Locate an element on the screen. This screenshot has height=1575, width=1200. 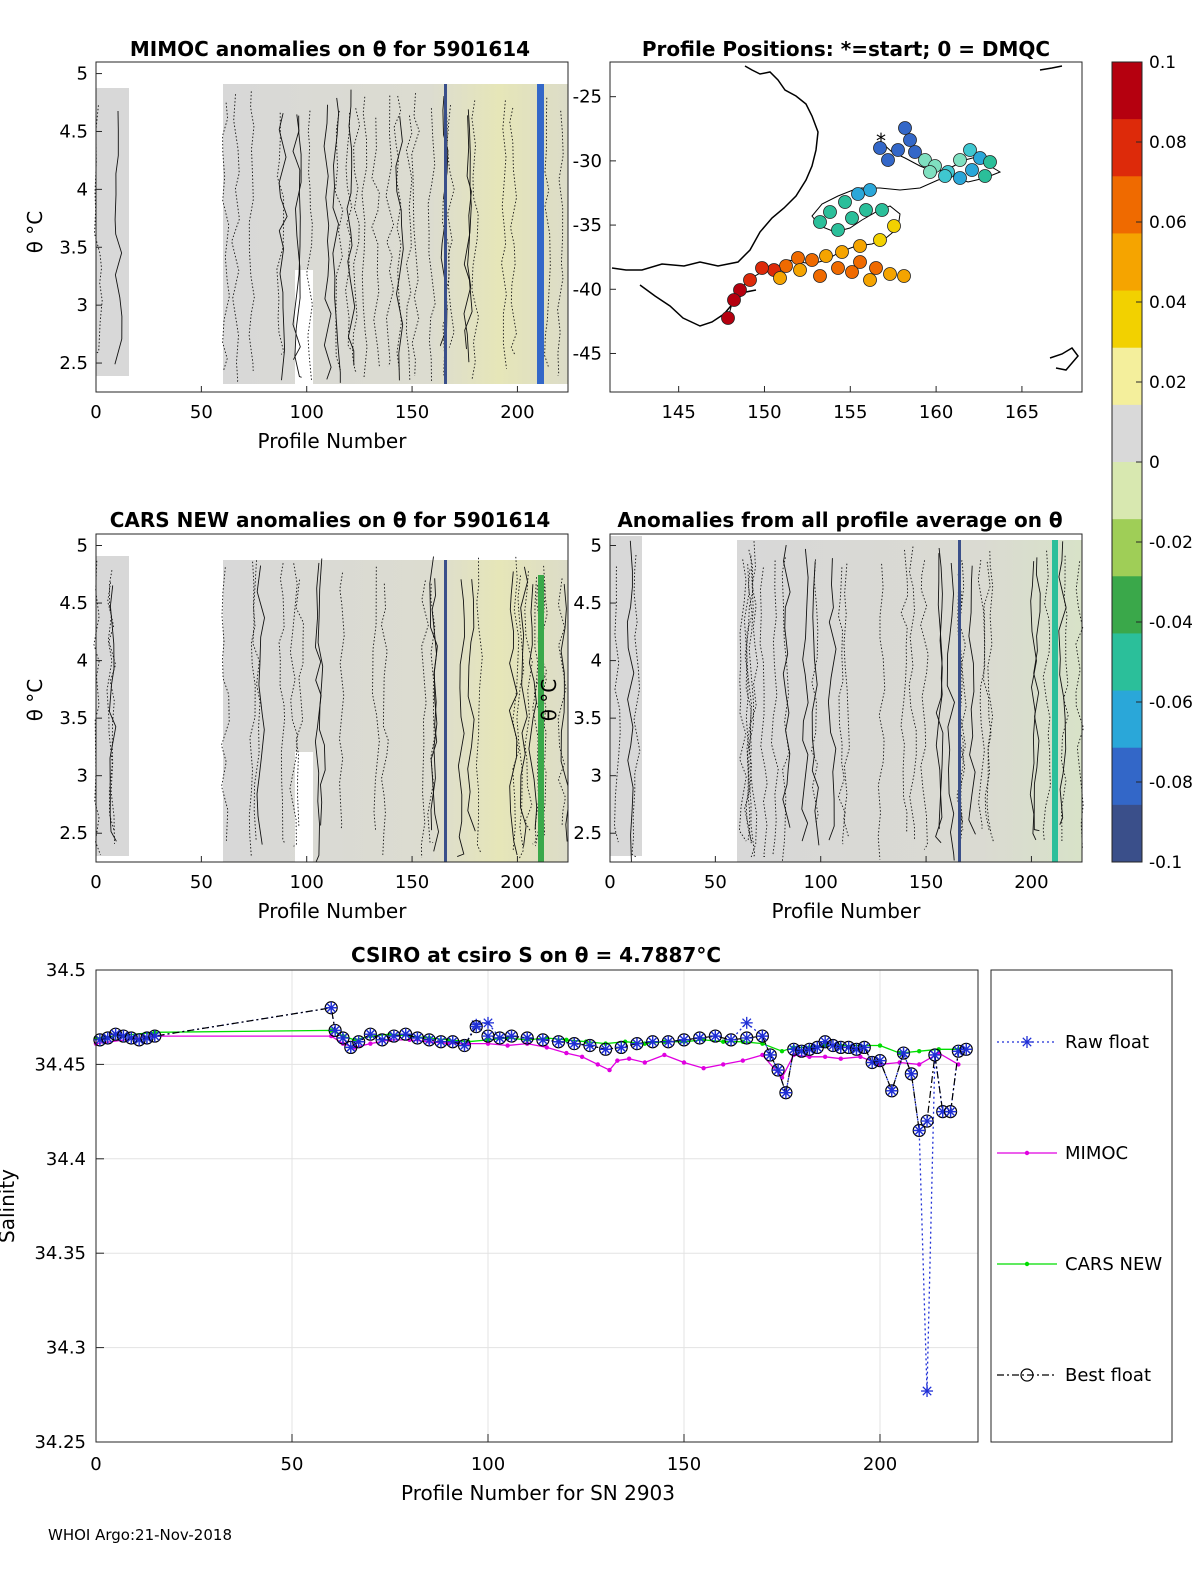
salinity-xtick-label: 100 is located at coordinates (488, 1464).